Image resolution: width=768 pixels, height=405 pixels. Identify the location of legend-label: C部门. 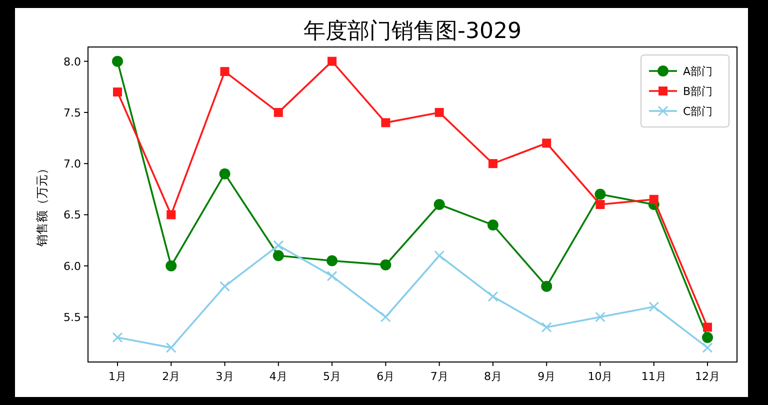
(698, 111).